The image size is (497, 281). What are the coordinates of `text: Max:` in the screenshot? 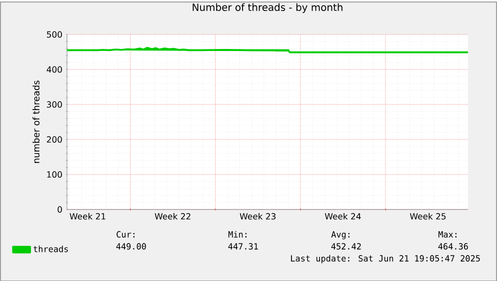 It's located at (447, 234).